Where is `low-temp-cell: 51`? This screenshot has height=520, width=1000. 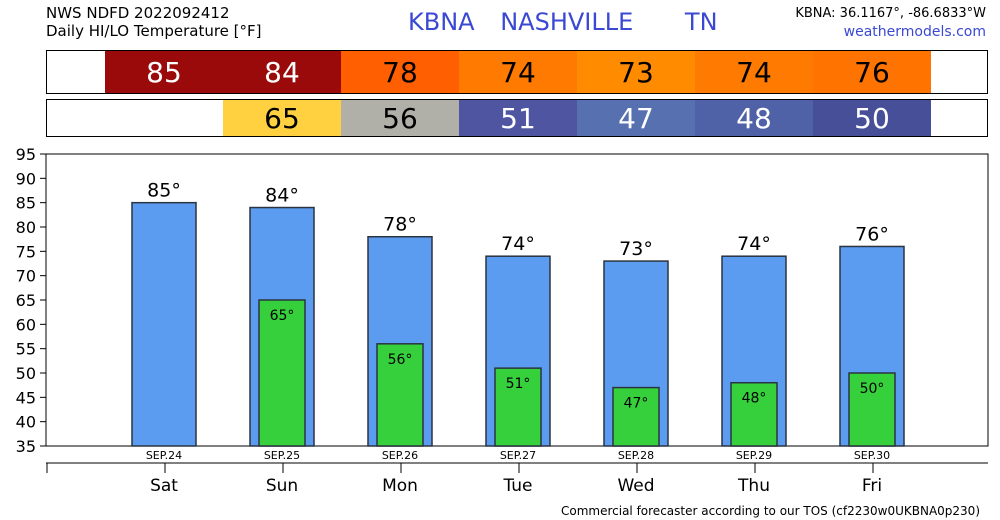 low-temp-cell: 51 is located at coordinates (518, 118).